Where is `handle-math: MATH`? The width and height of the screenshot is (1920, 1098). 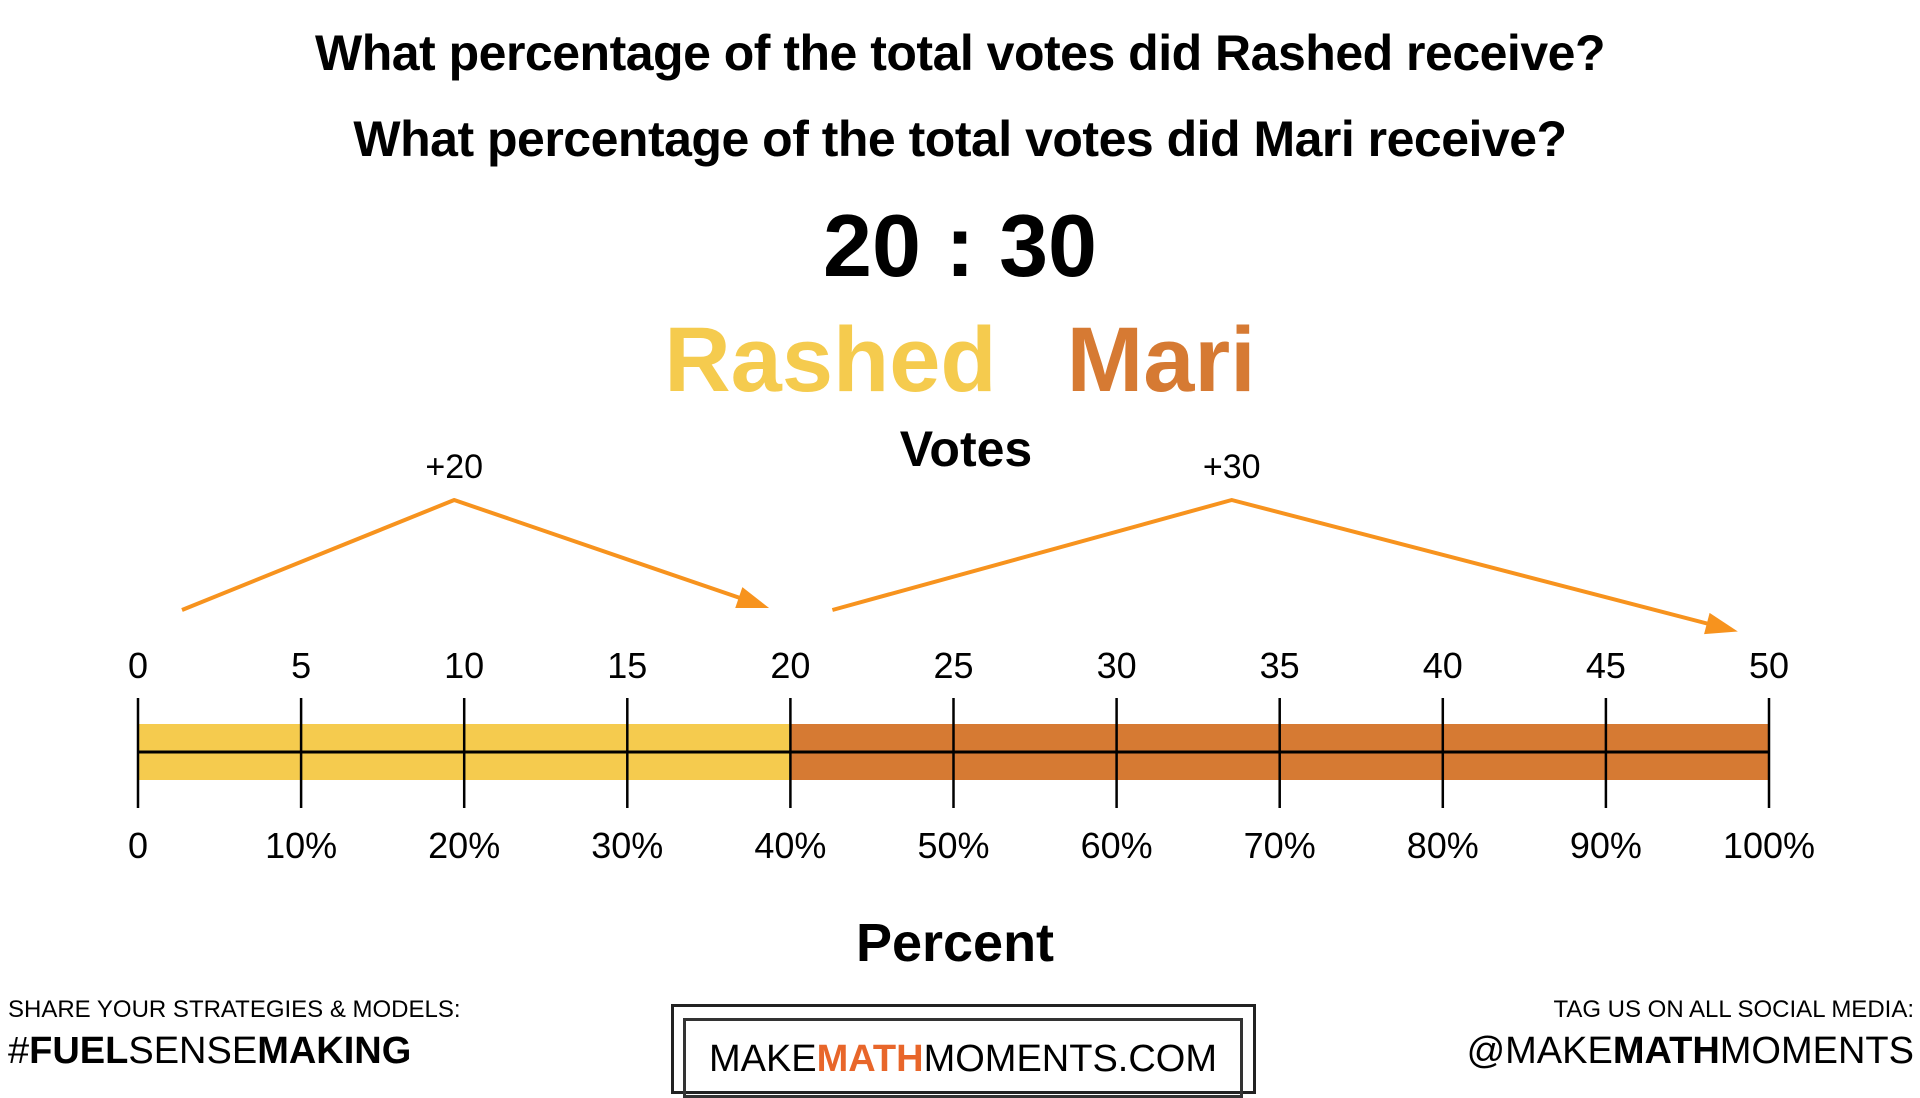 handle-math: MATH is located at coordinates (1666, 1051).